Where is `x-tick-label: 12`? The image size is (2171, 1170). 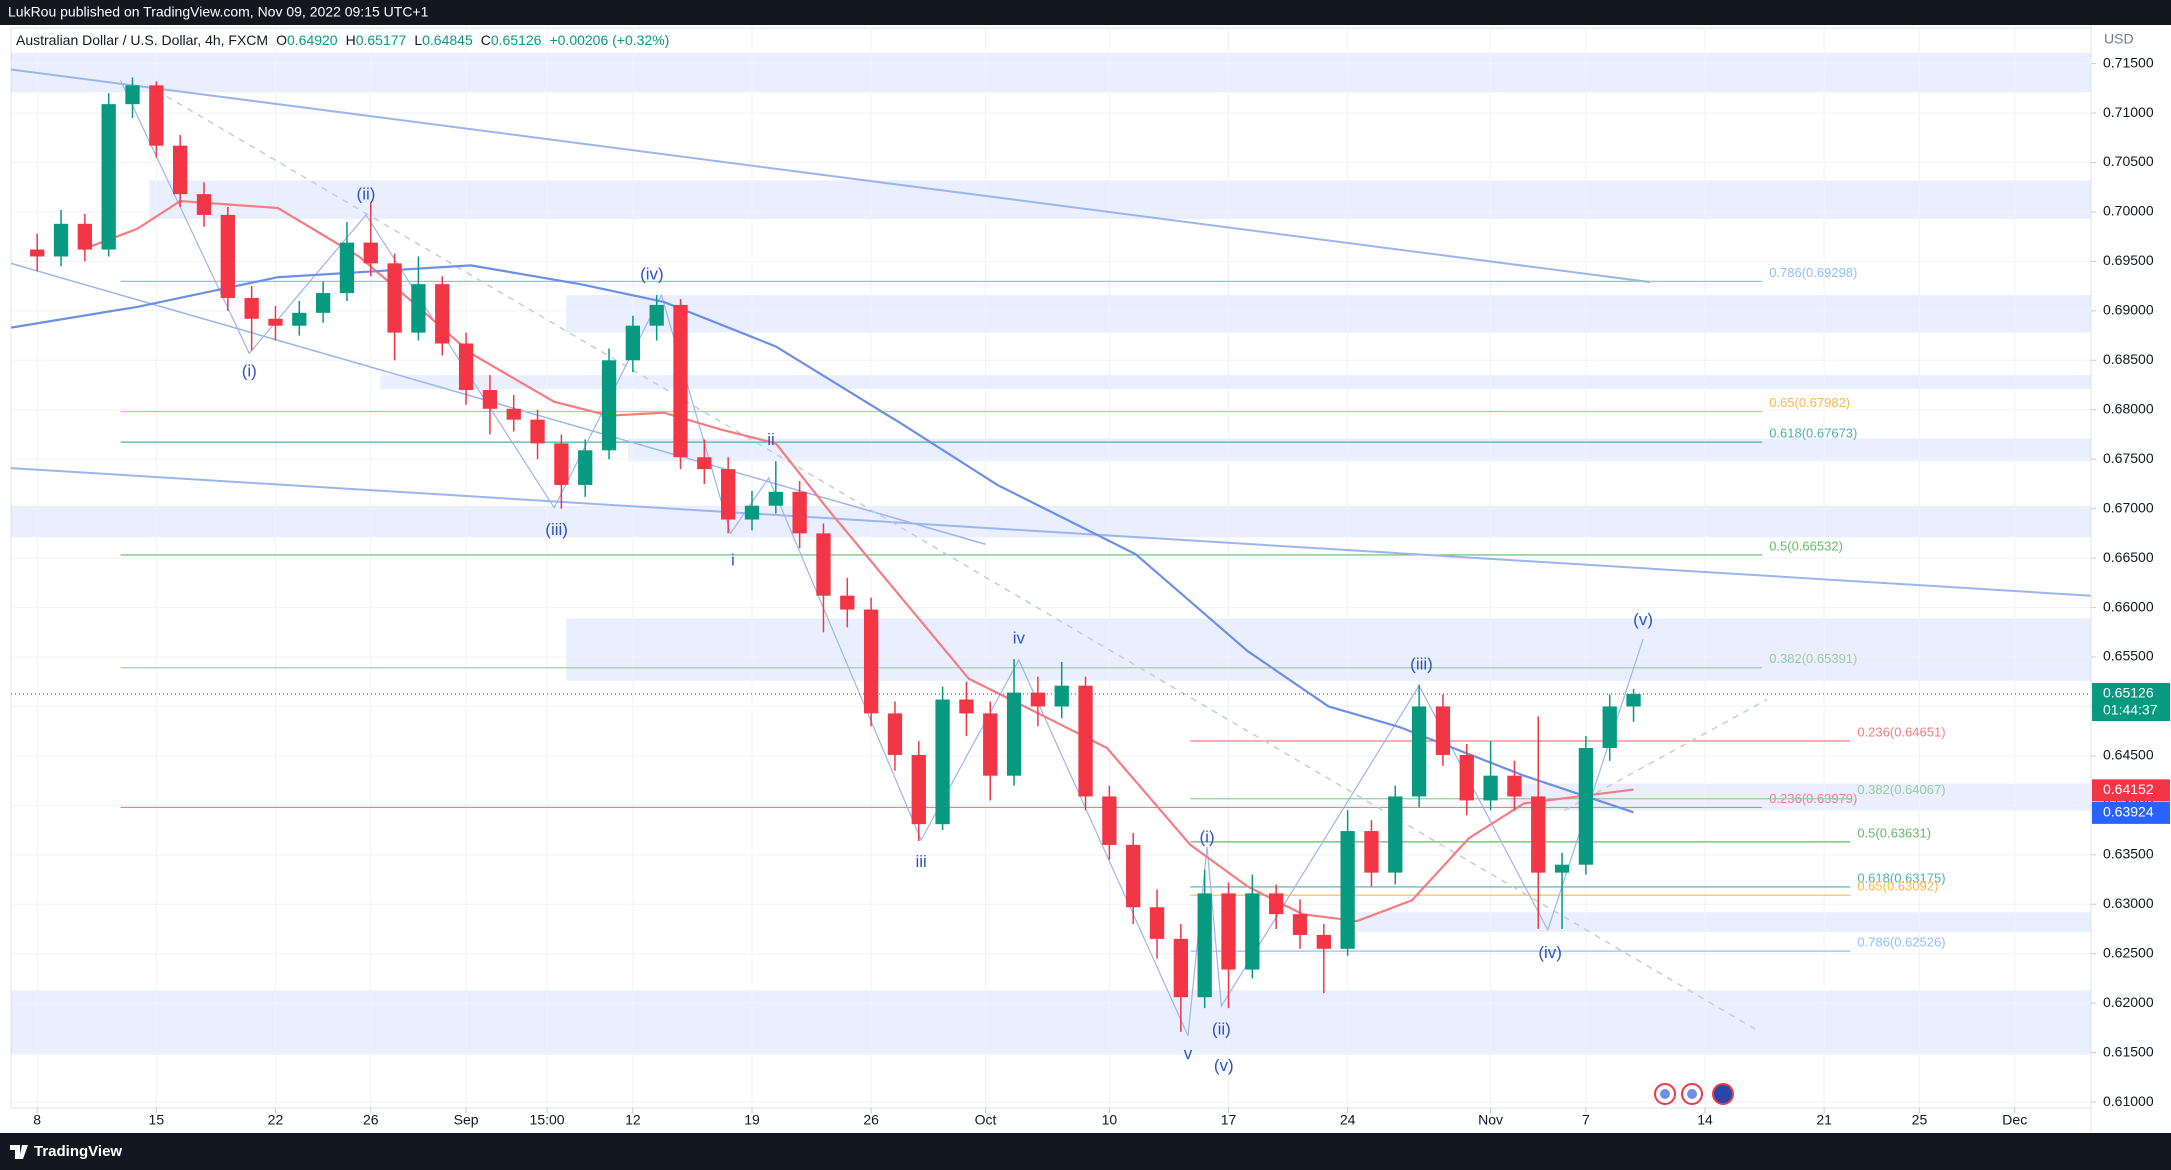
x-tick-label: 12 is located at coordinates (633, 1120).